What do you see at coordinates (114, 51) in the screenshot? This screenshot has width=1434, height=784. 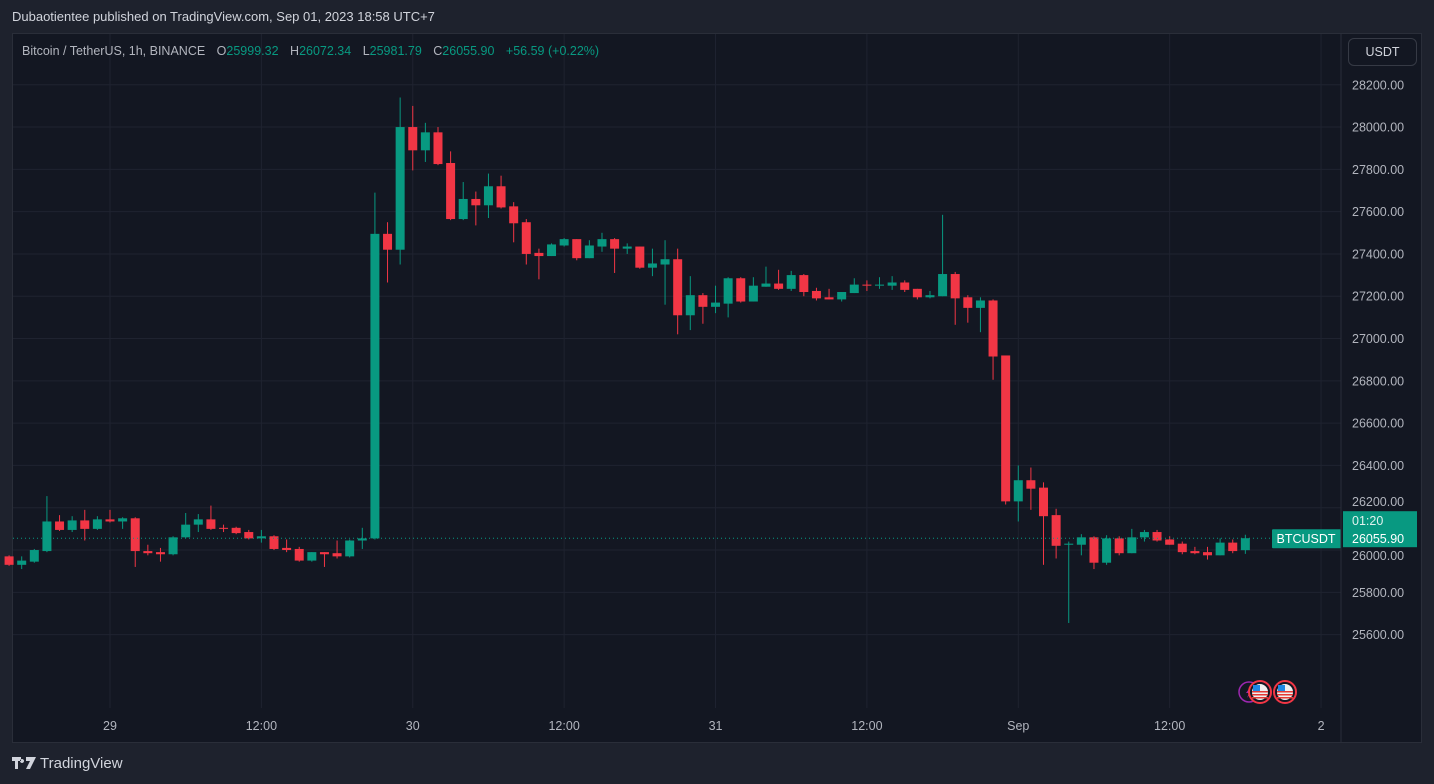 I see `symbol-title: Bitcoin / TetherUS, 1h, BINANCE` at bounding box center [114, 51].